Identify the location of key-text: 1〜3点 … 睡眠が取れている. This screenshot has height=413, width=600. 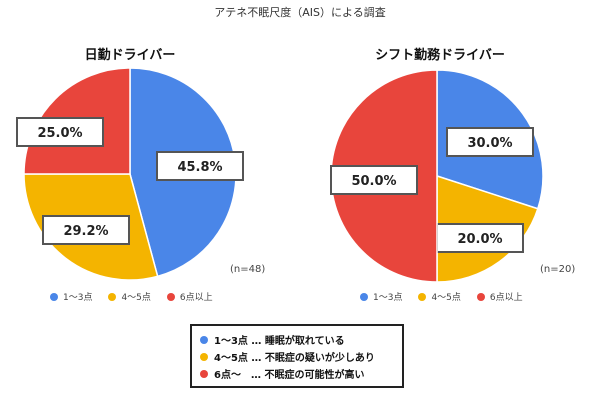
(279, 341).